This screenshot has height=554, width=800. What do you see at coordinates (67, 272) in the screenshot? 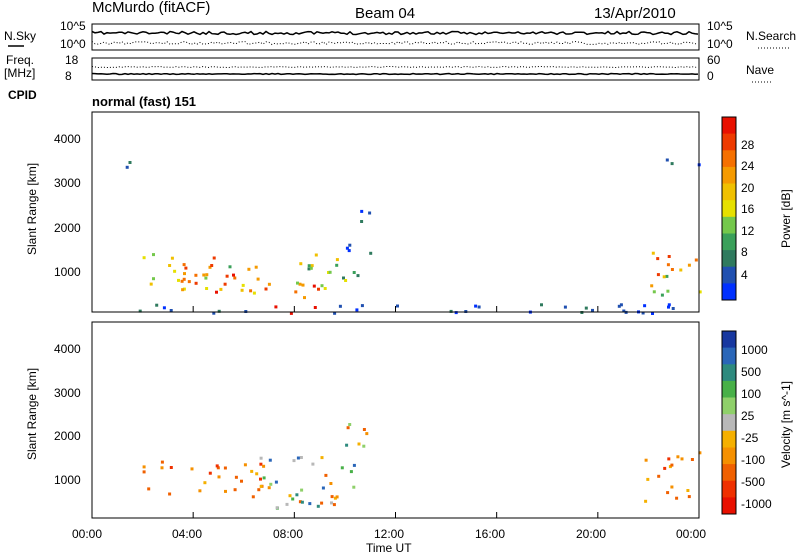
I see `power-ytick-1000: 1000` at bounding box center [67, 272].